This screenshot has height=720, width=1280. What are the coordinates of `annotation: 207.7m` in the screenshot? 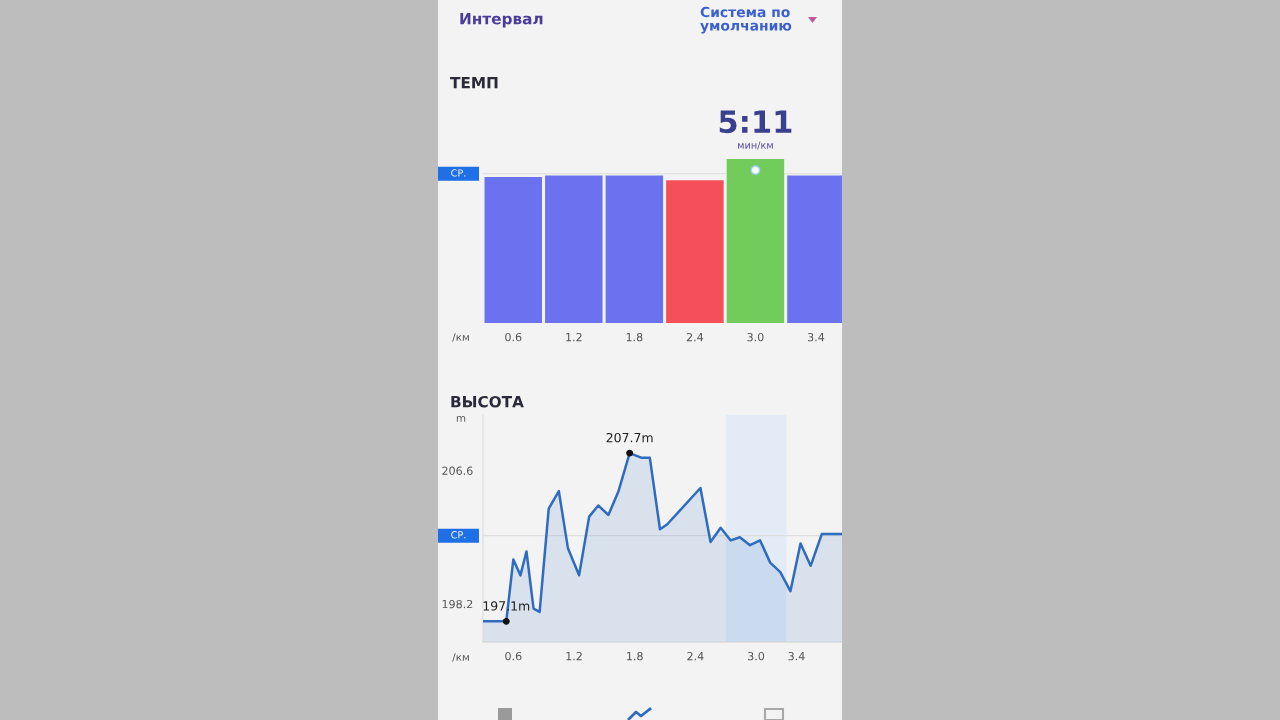 It's located at (629, 437).